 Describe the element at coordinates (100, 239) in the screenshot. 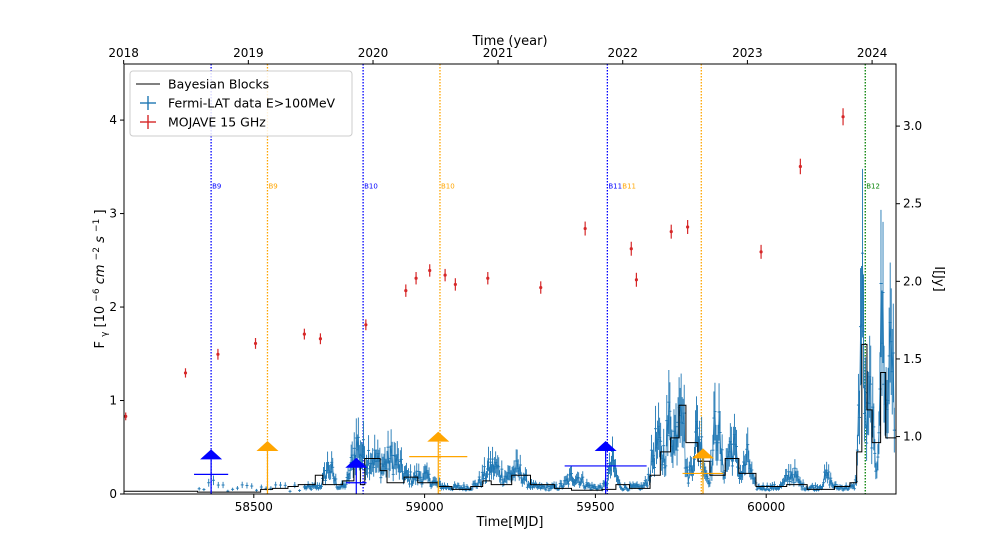

I see `ylabel-part-6: s` at that location.